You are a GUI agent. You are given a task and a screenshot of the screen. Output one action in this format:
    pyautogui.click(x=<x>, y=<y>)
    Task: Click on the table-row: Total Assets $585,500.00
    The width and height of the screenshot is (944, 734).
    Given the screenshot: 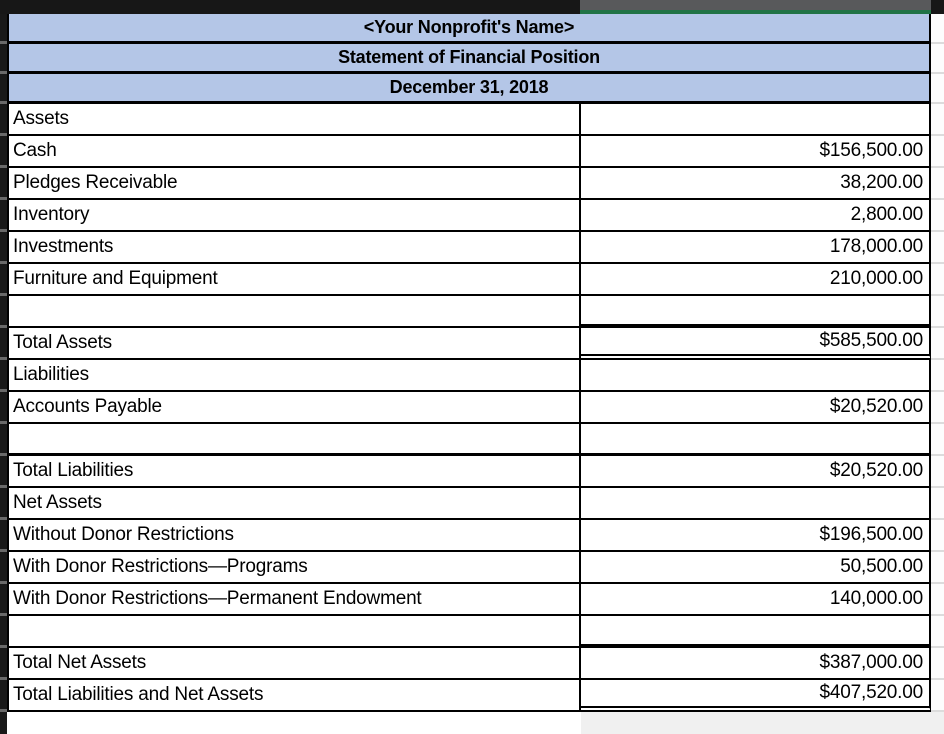 What is the action you would take?
    pyautogui.click(x=472, y=344)
    